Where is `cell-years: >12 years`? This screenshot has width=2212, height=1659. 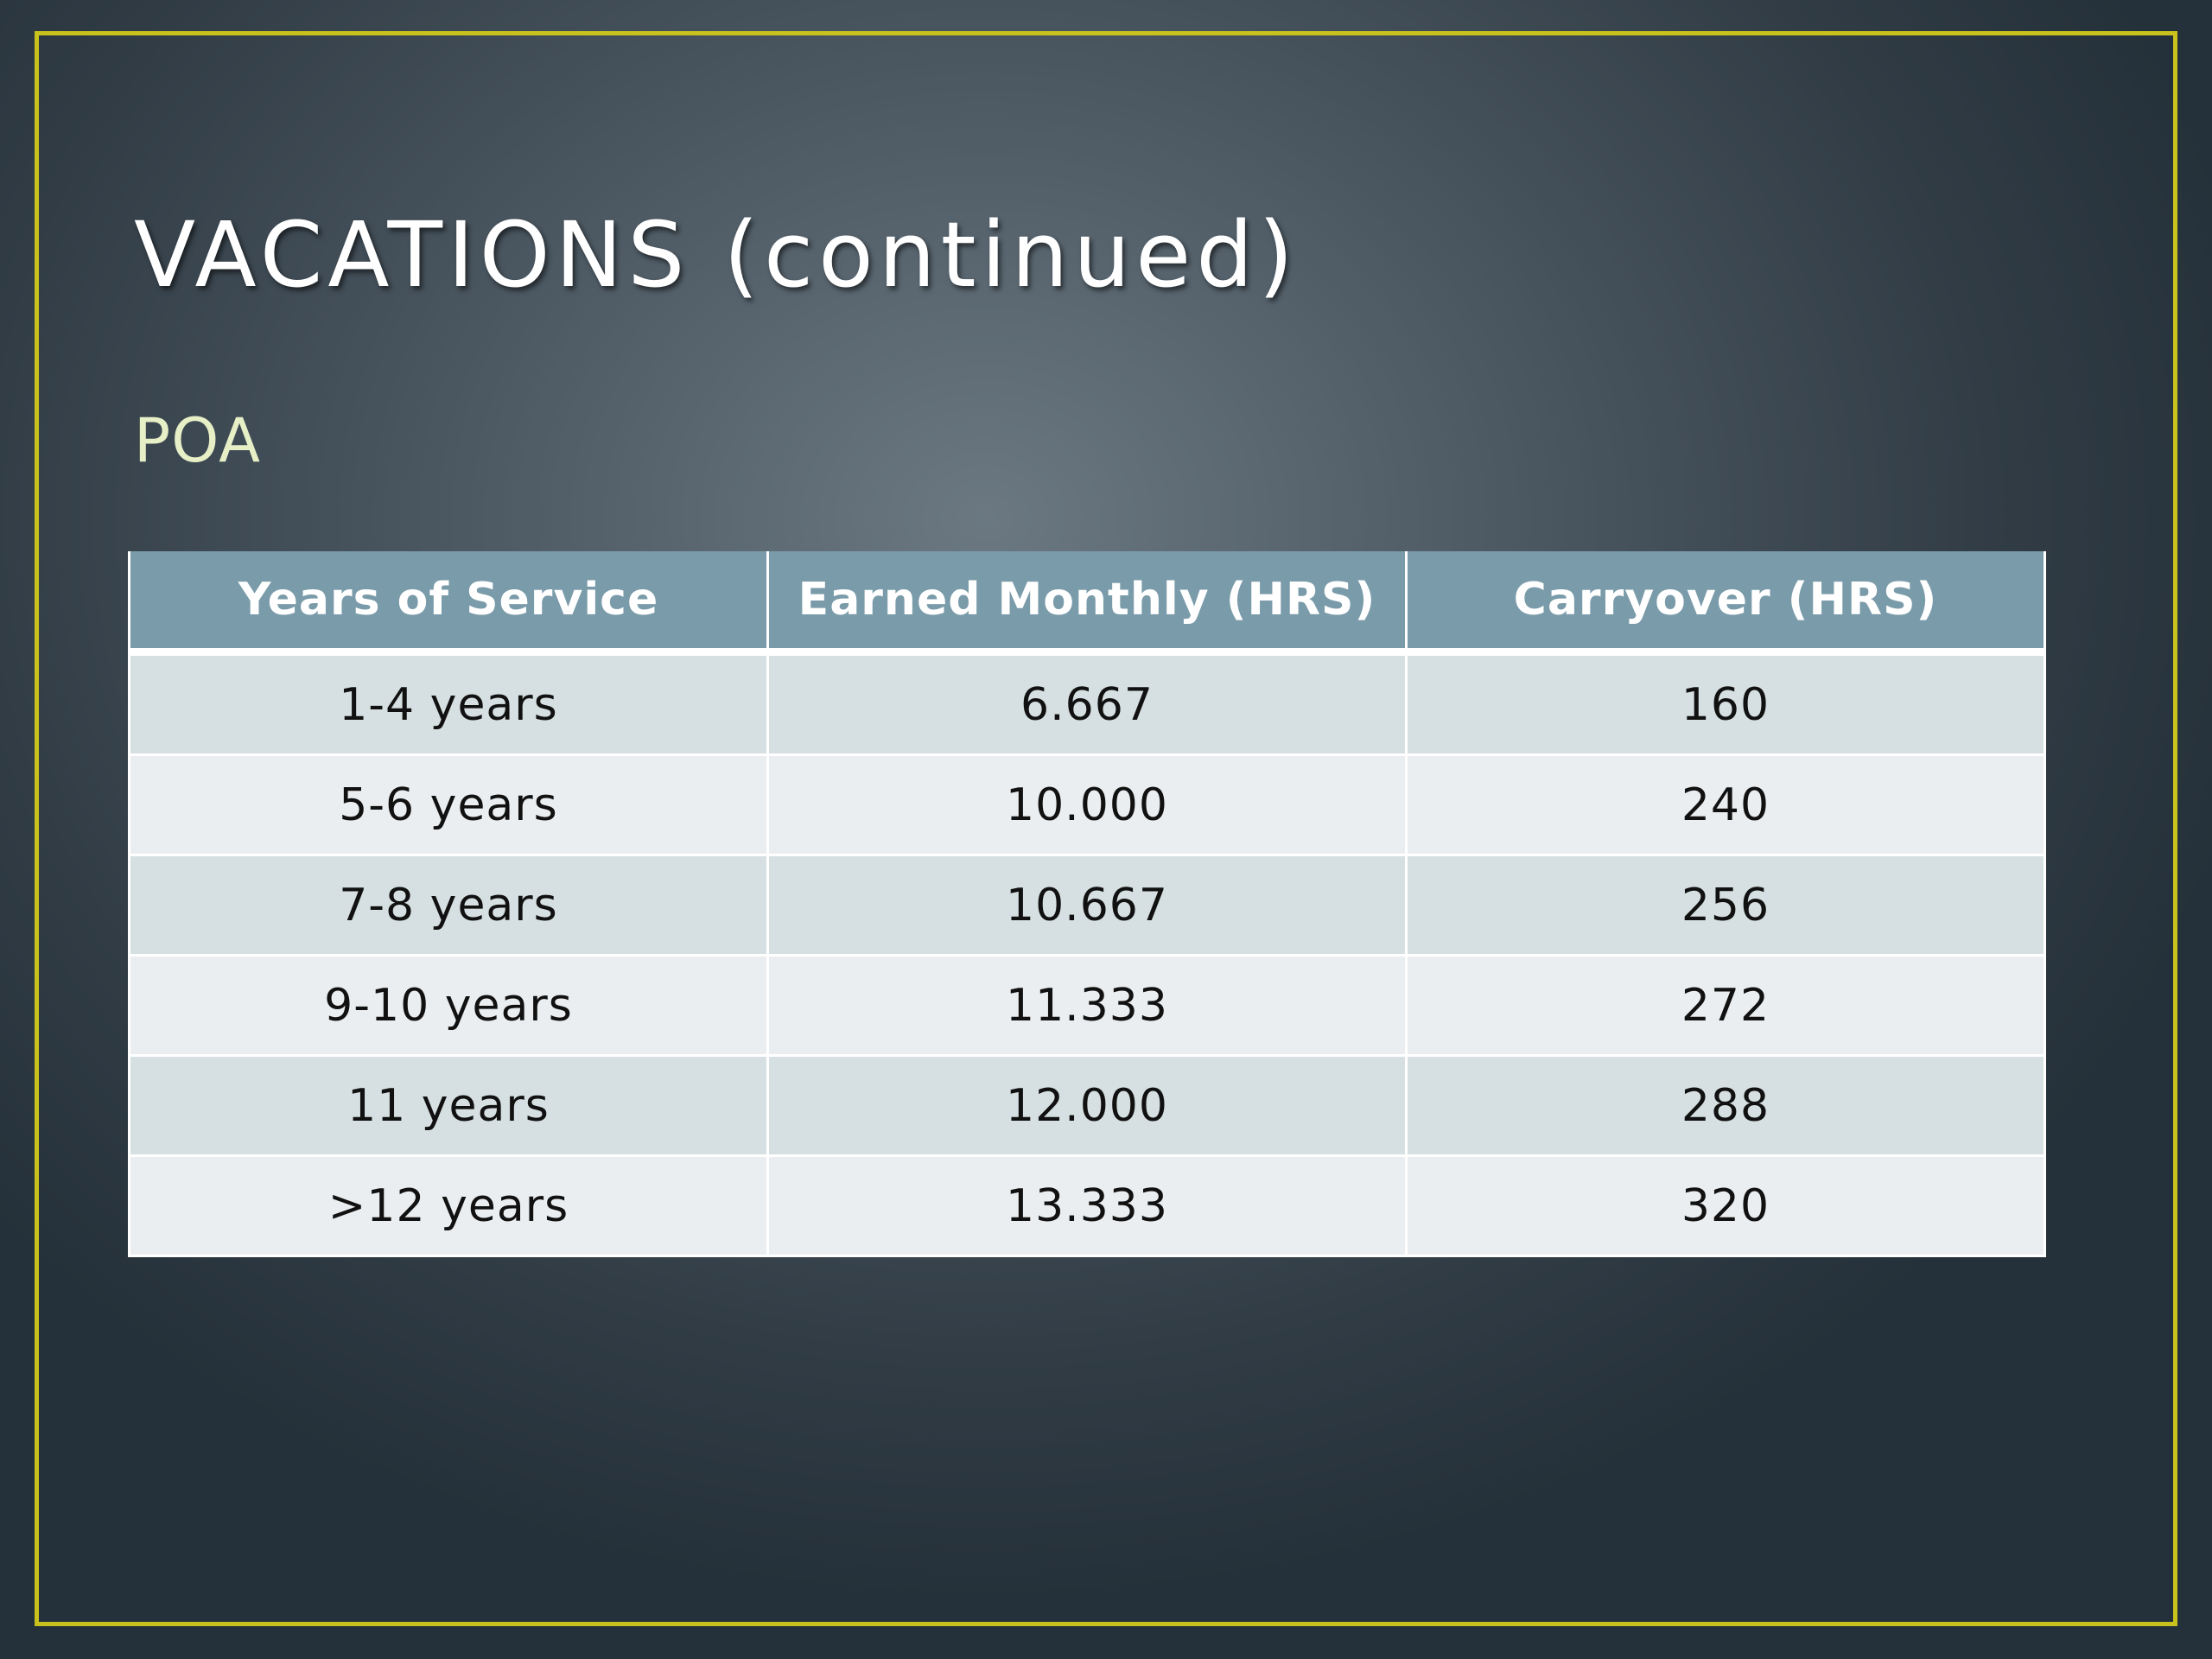 cell-years: >12 years is located at coordinates (448, 1205).